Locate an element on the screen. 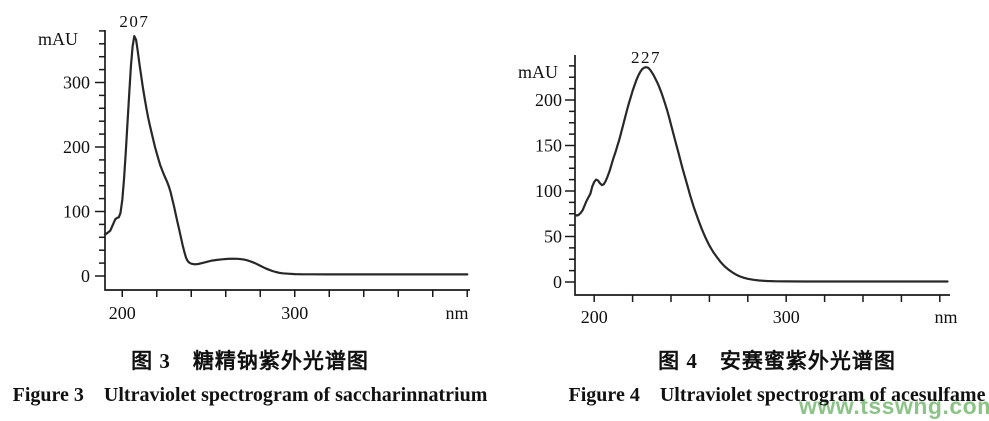 The image size is (989, 421). figure4-caption-chinese: 图 4 安赛蜜紫外光谱图 is located at coordinates (777, 361).